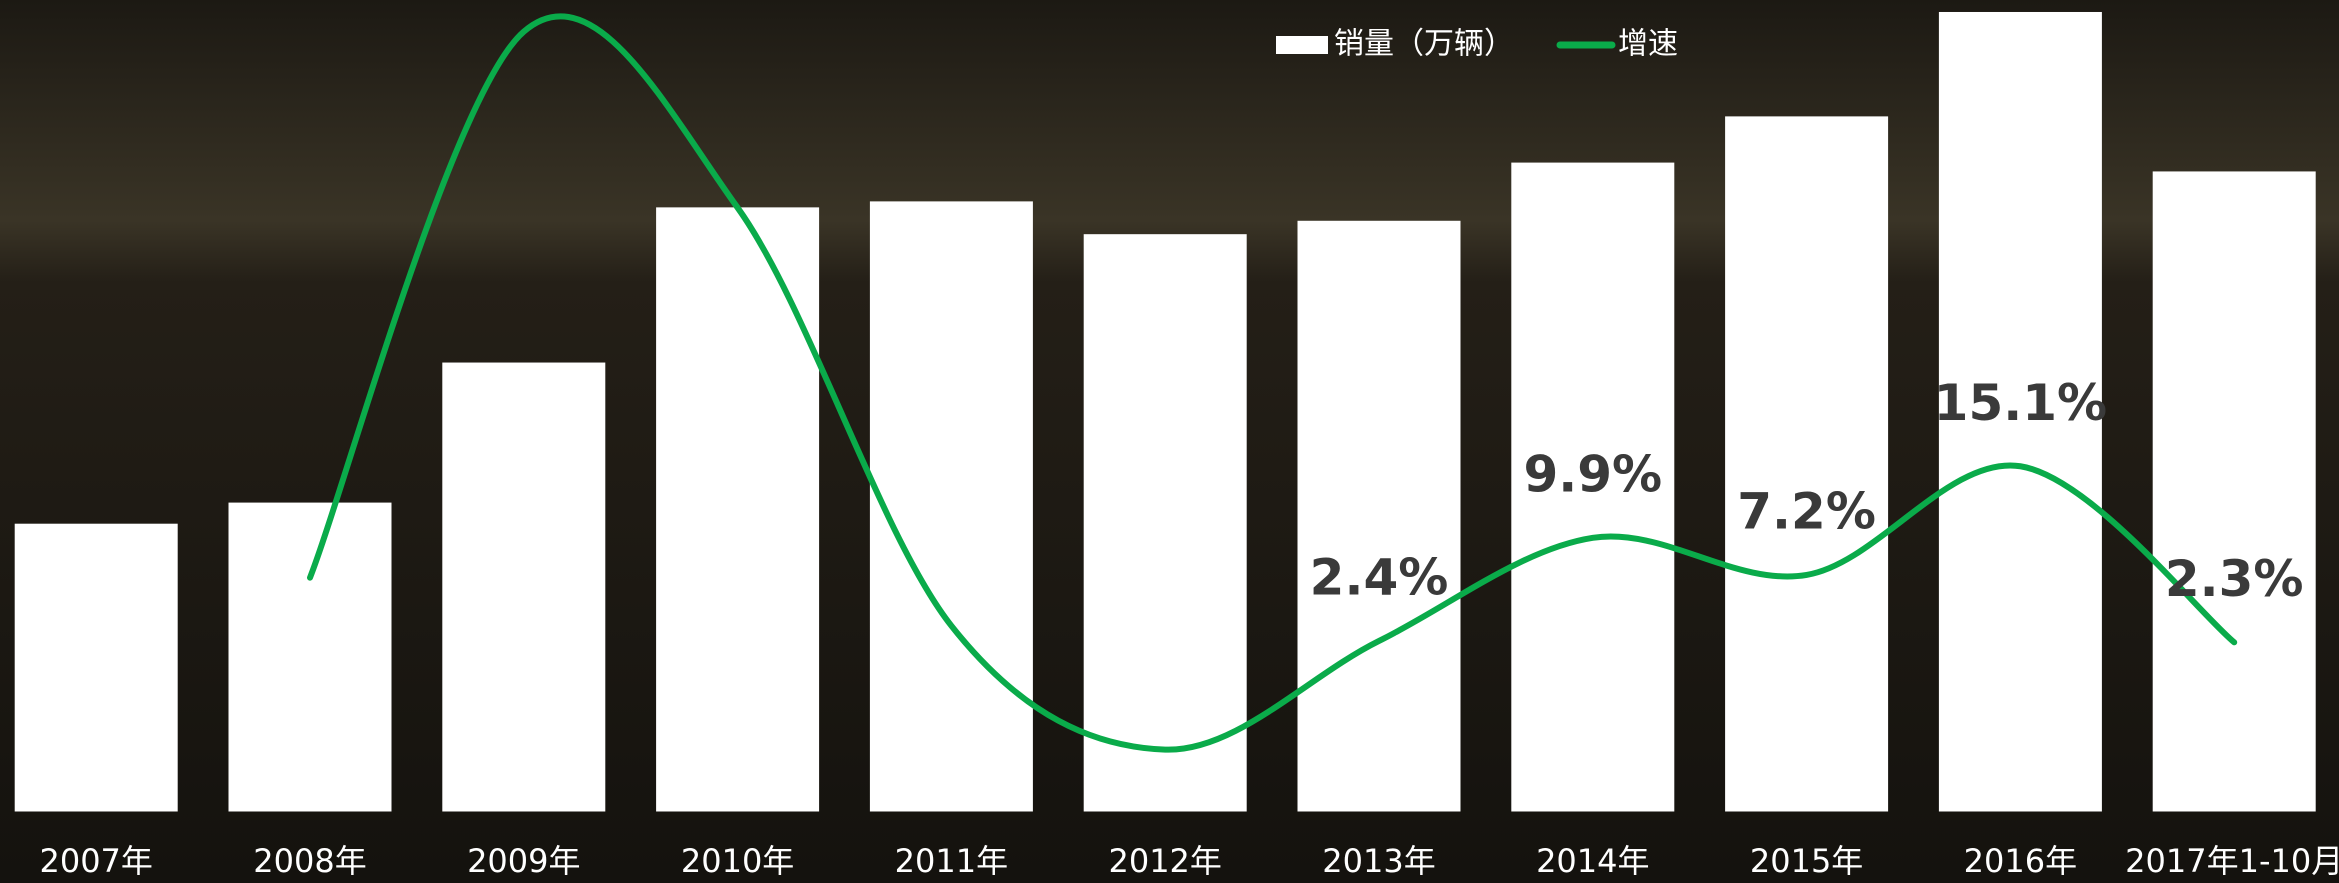  Describe the element at coordinates (1424, 44) in the screenshot. I see `legend-label: 销量（万辆）` at that location.